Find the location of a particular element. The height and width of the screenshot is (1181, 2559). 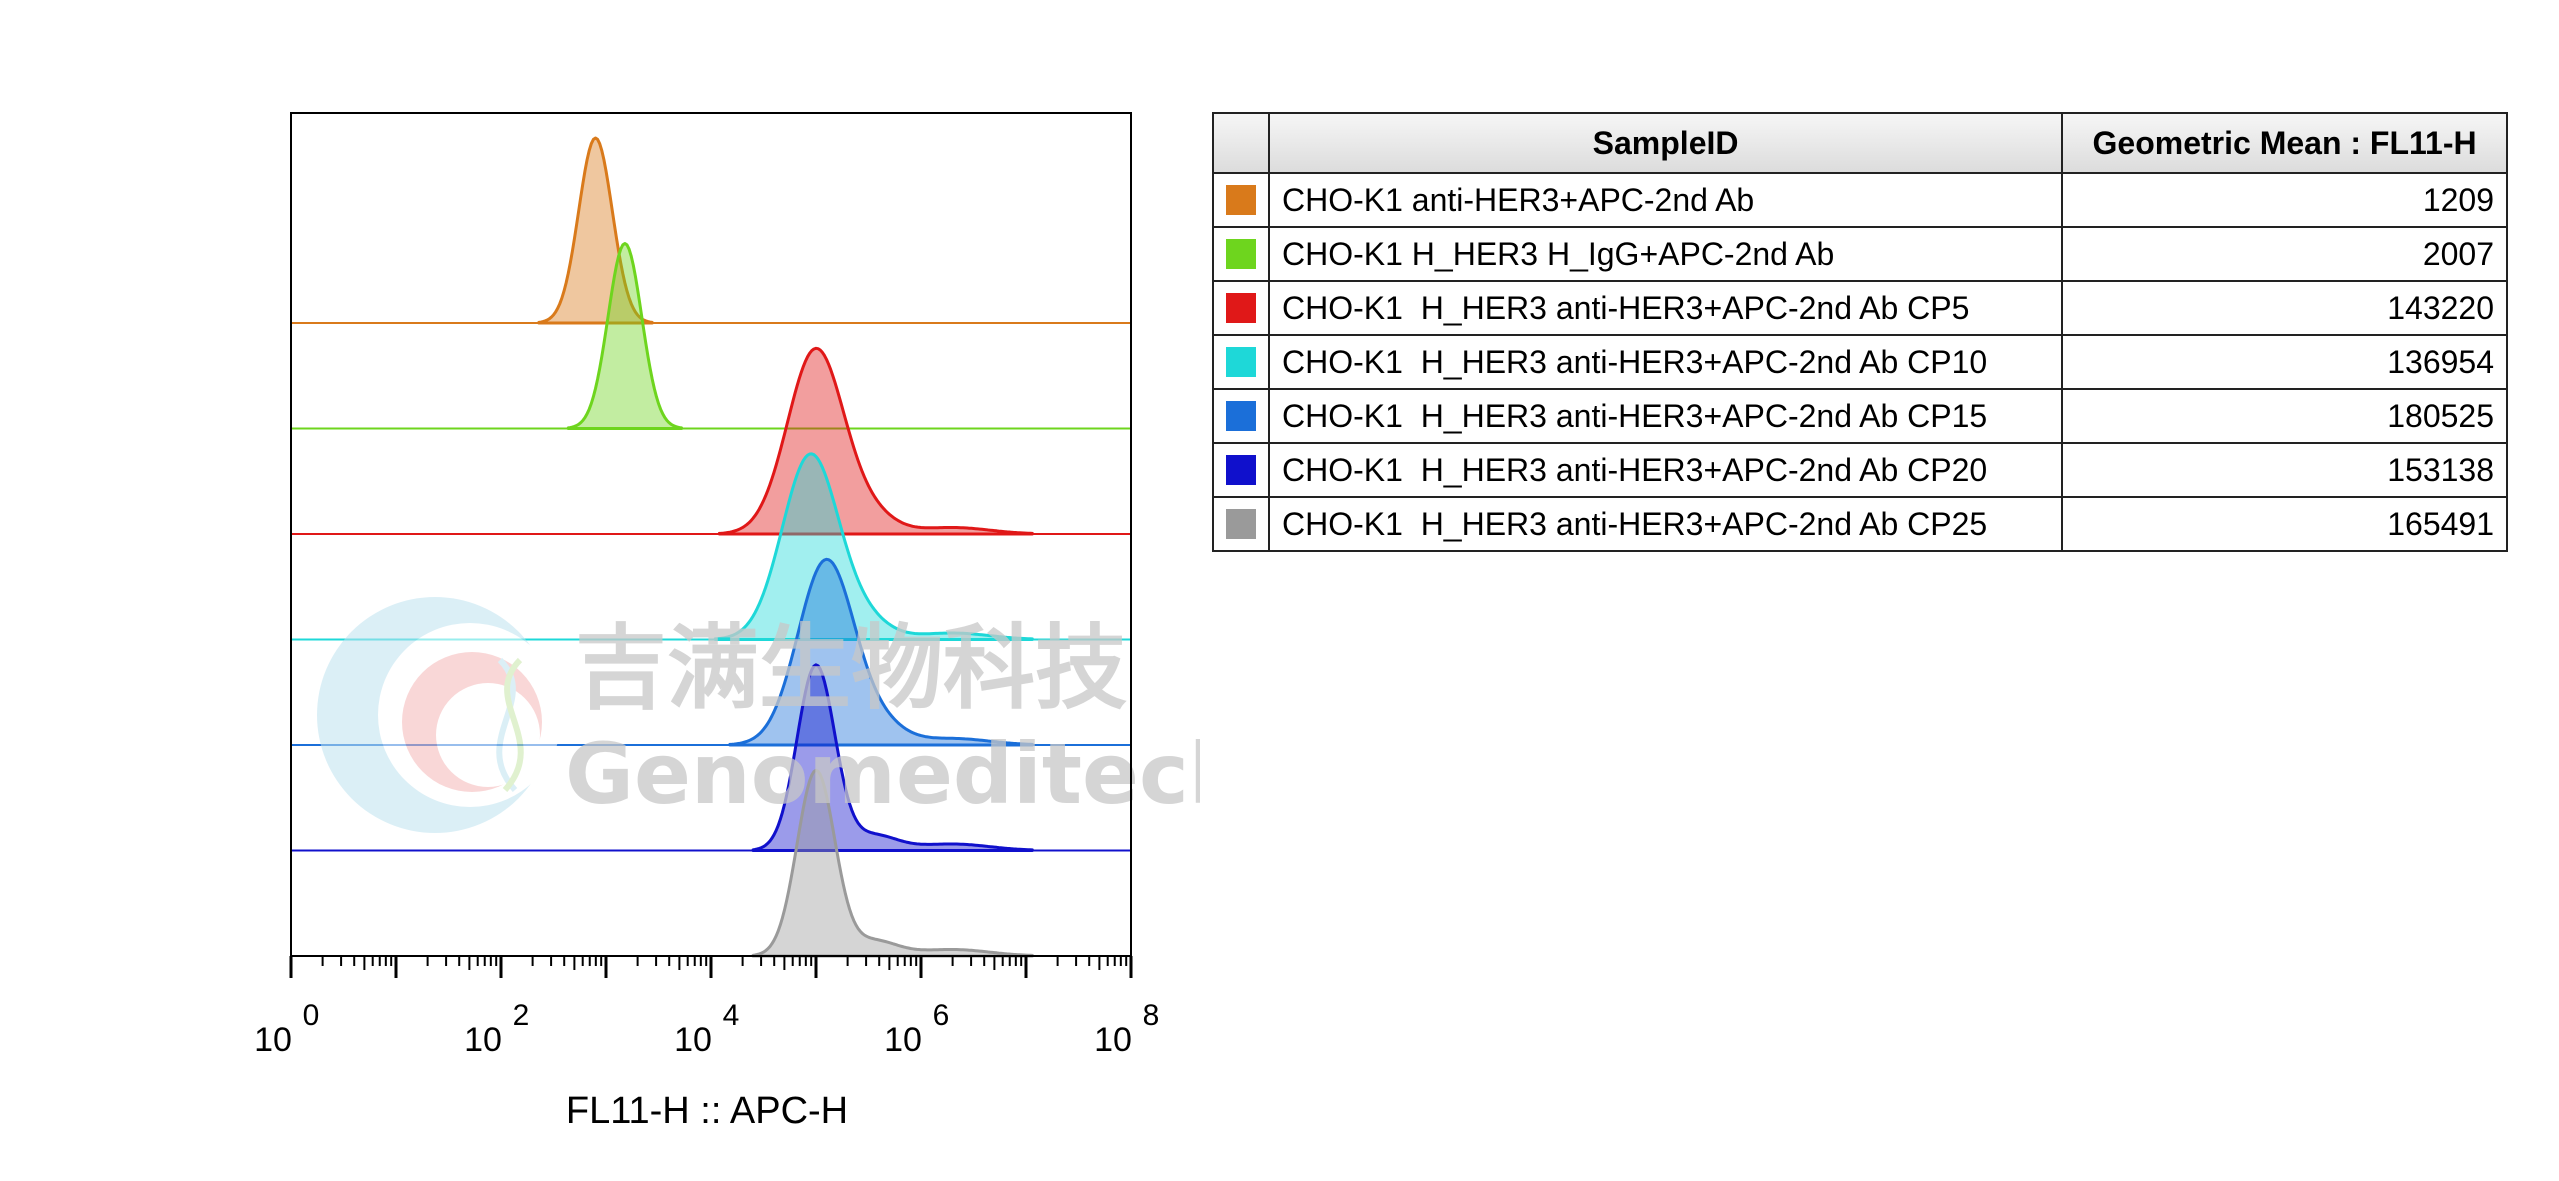

legend-geometric-mean: 180525 is located at coordinates (2284, 416).